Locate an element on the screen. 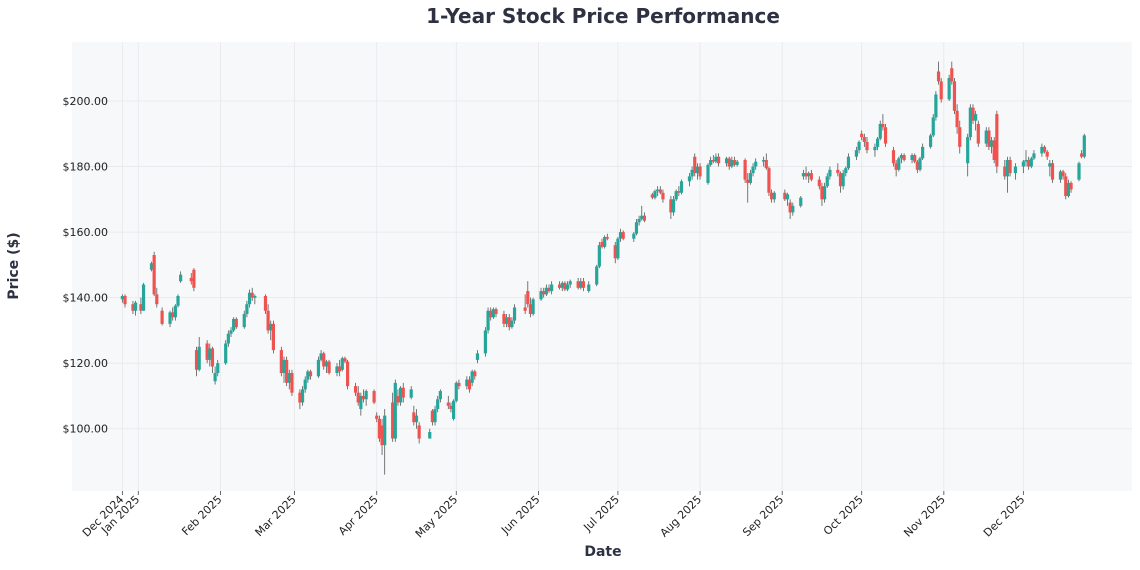 The height and width of the screenshot is (570, 1140). x-tick-label: Oct 2025 is located at coordinates (843, 515).